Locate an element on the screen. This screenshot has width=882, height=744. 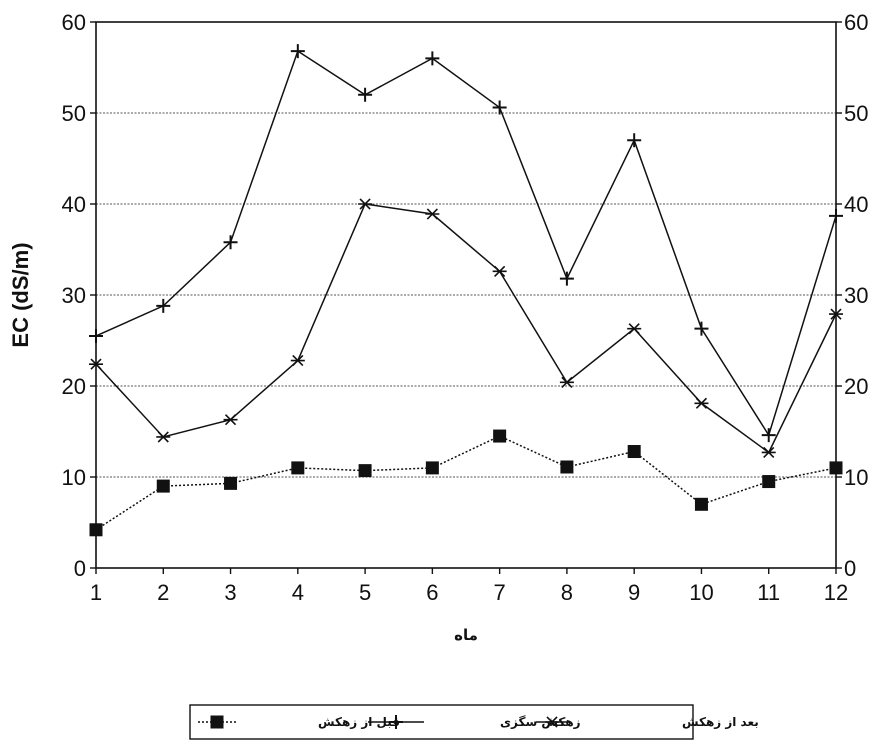
left-y-axis: 0 10 20 30 40 50 60 is located at coordinates (79, 295).